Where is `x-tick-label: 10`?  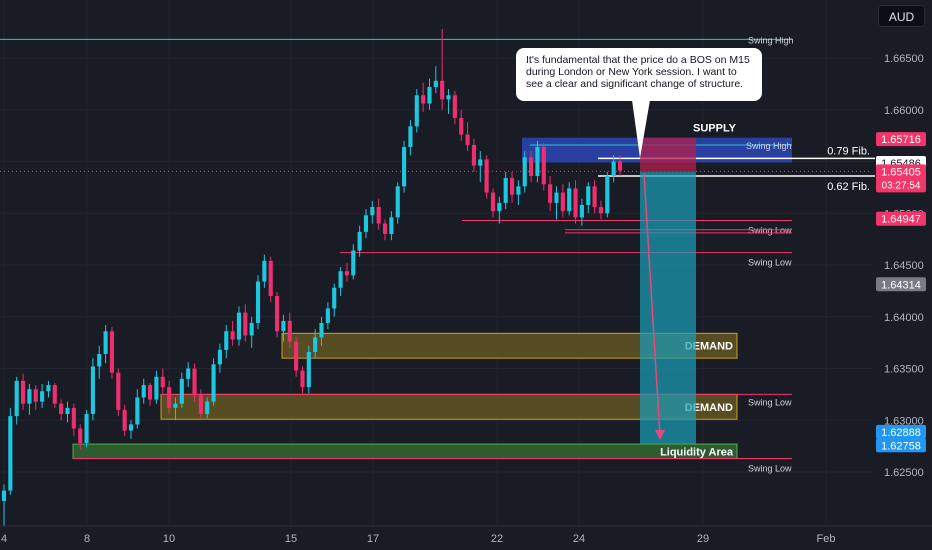 x-tick-label: 10 is located at coordinates (169, 539).